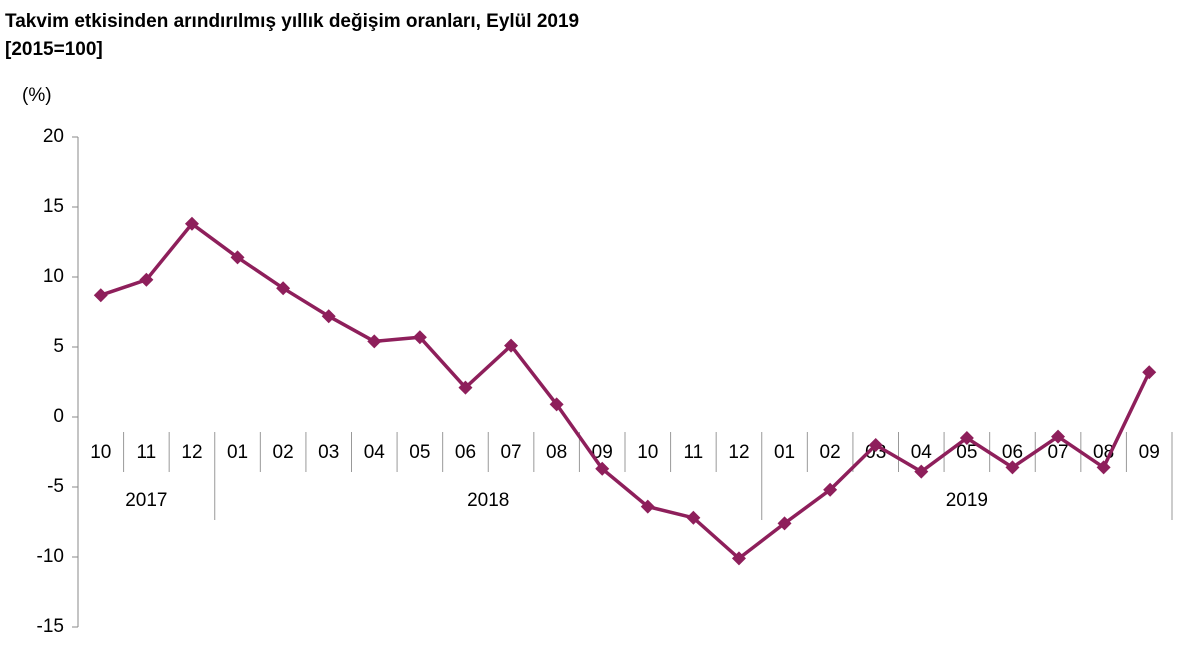 This screenshot has width=1200, height=656. I want to click on y-tick-label: -5, so click(55, 486).